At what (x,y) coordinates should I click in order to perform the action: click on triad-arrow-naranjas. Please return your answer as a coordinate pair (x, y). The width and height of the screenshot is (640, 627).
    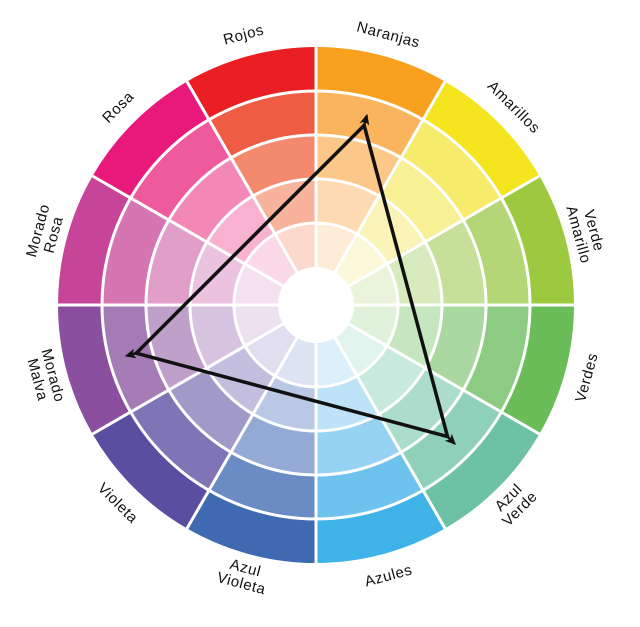
    Looking at the image, I should click on (364, 120).